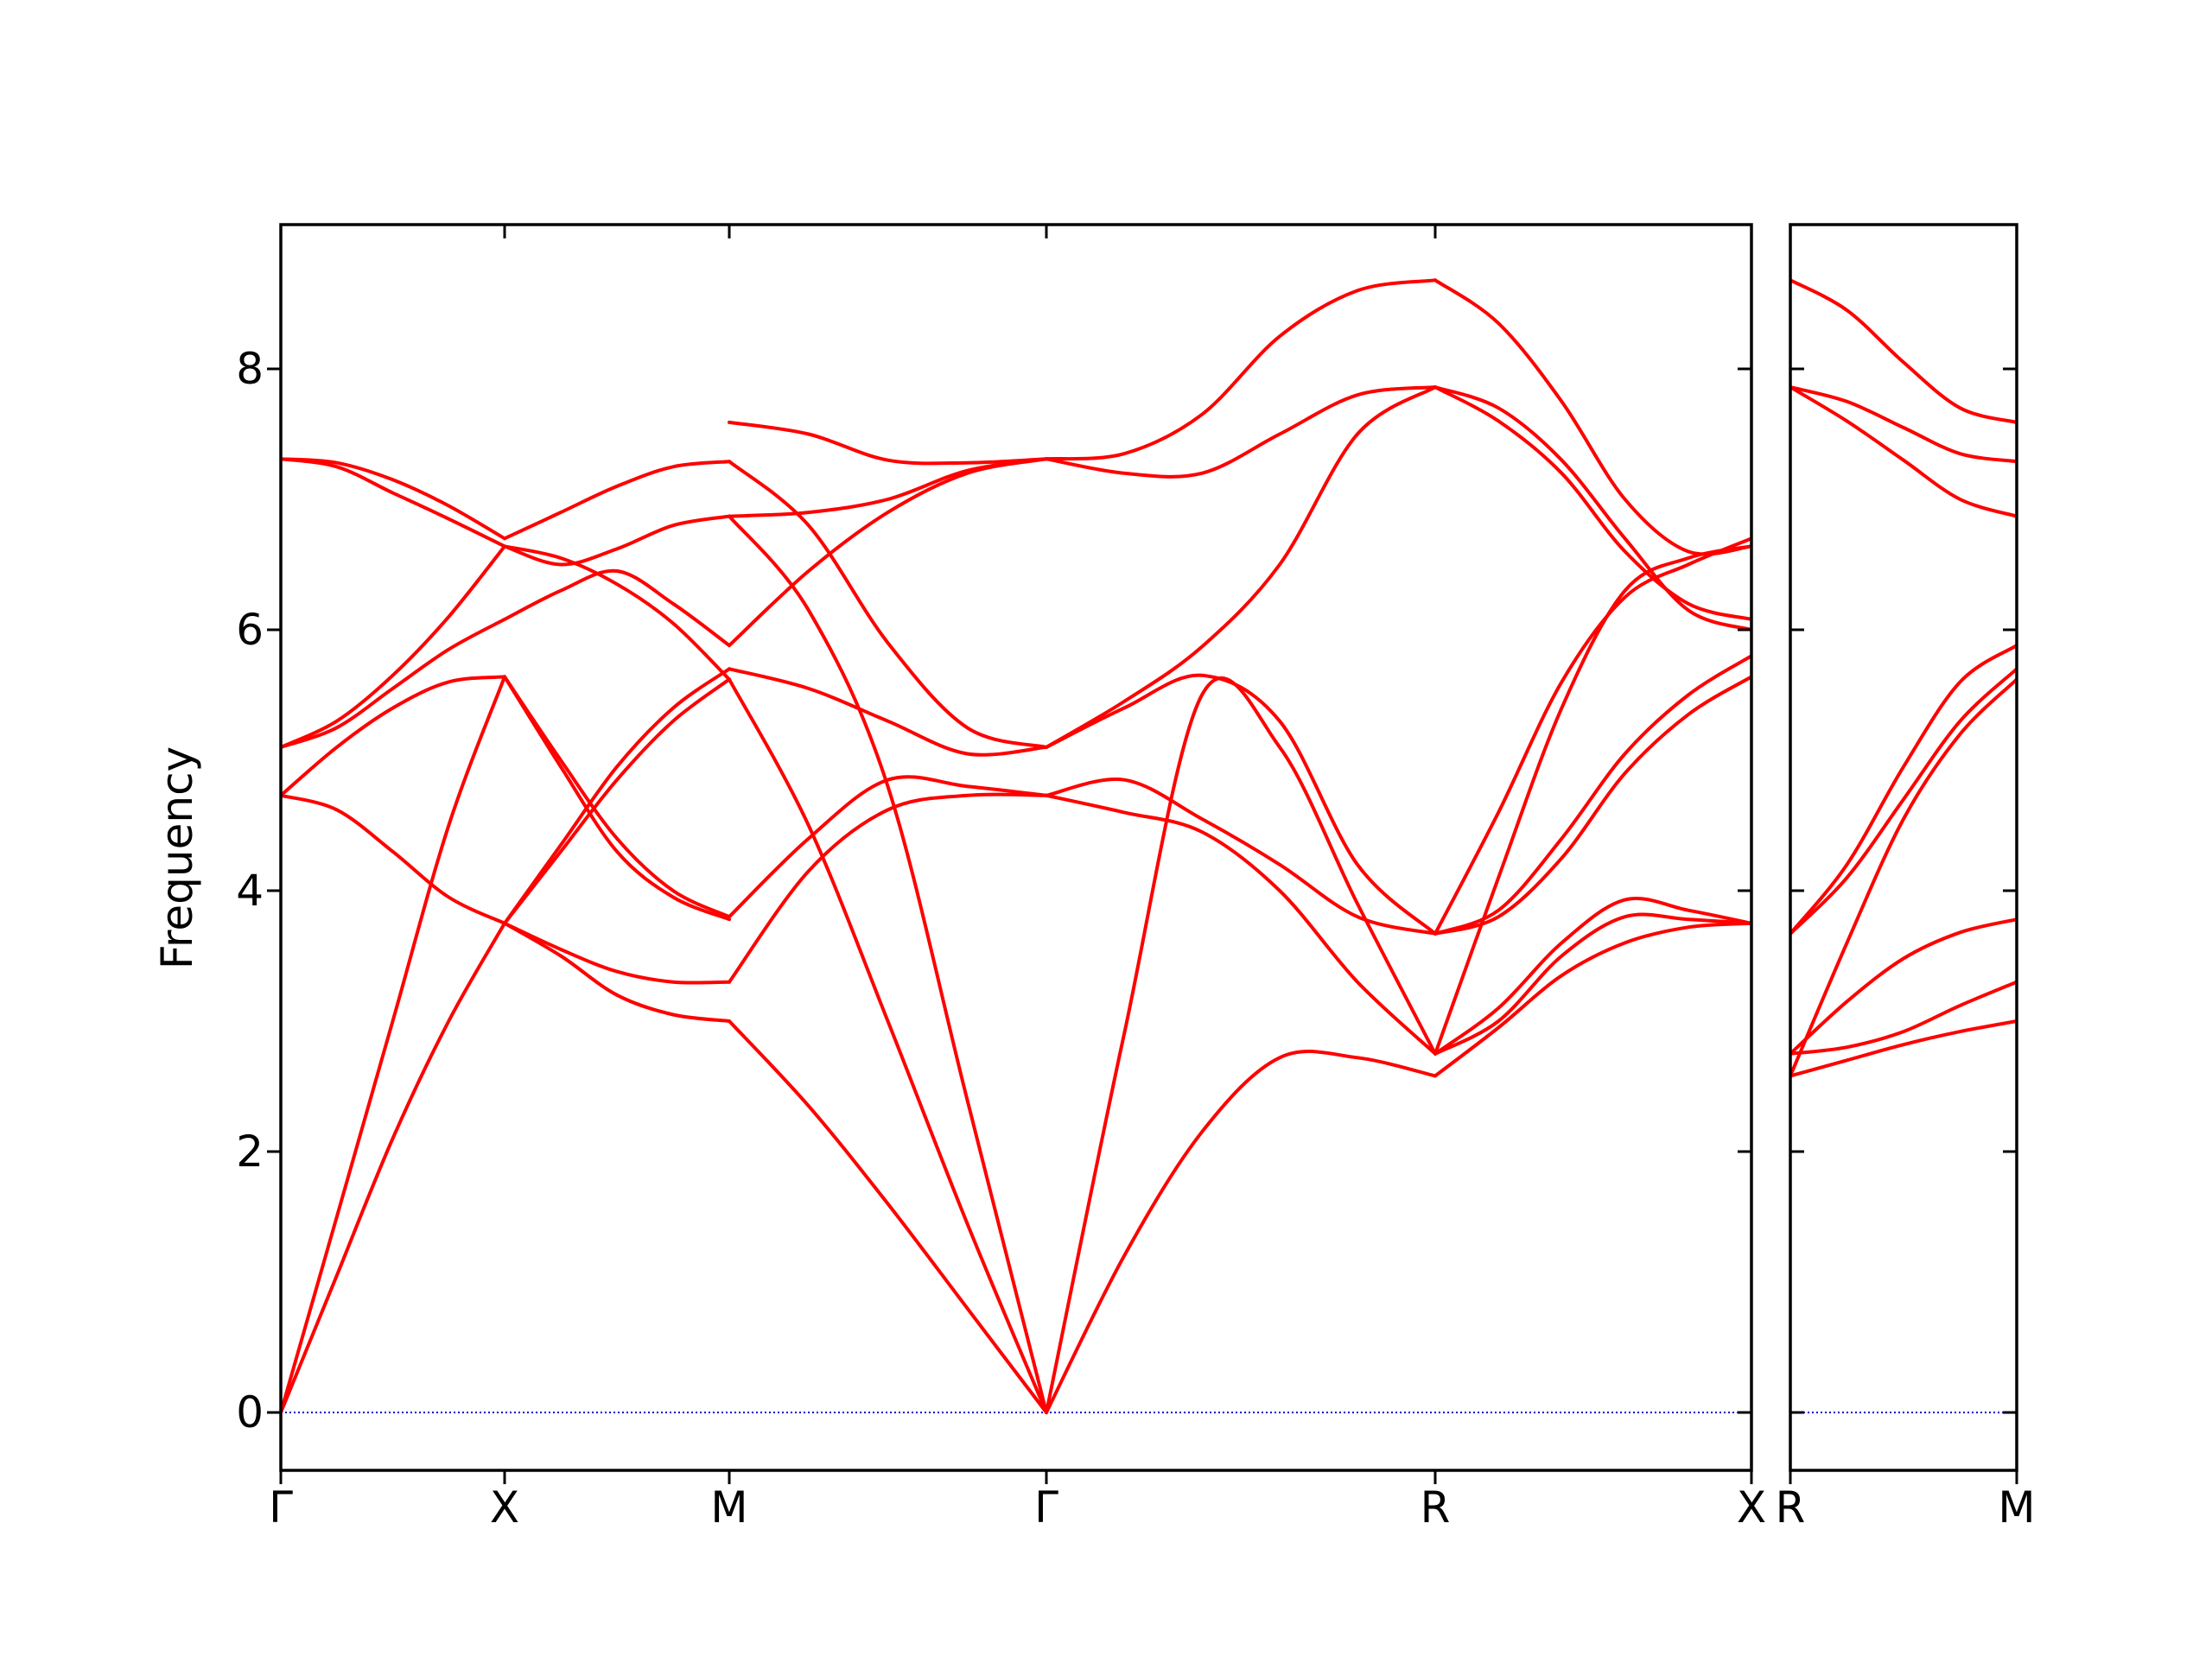 This screenshot has height=1663, width=2212. I want to click on y-tick-labels: 0 2 4 6 8, so click(250, 891).